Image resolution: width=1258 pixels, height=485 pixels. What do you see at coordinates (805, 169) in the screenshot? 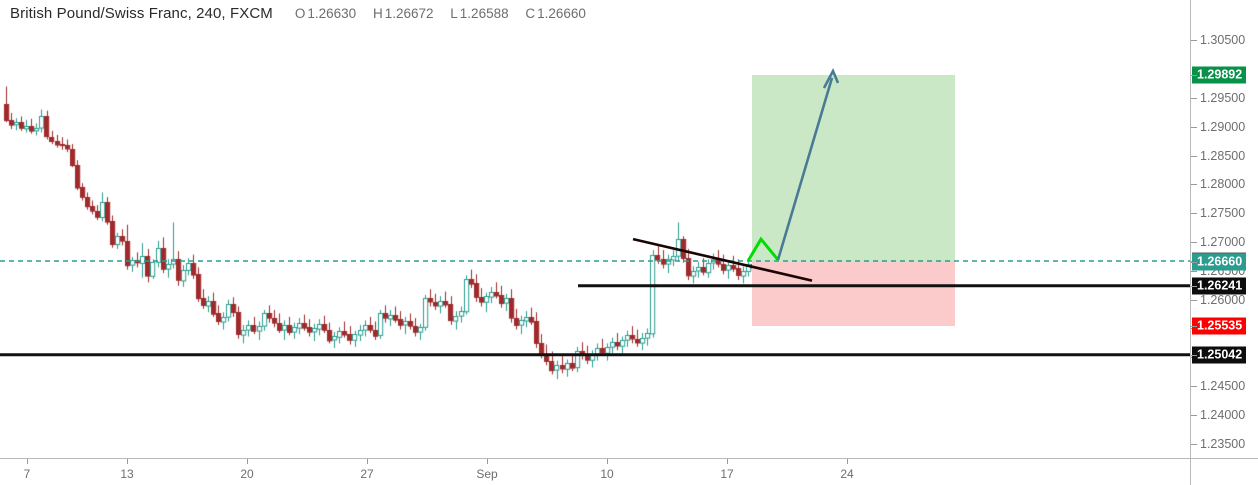
I see `direction-arrow-shaft` at bounding box center [805, 169].